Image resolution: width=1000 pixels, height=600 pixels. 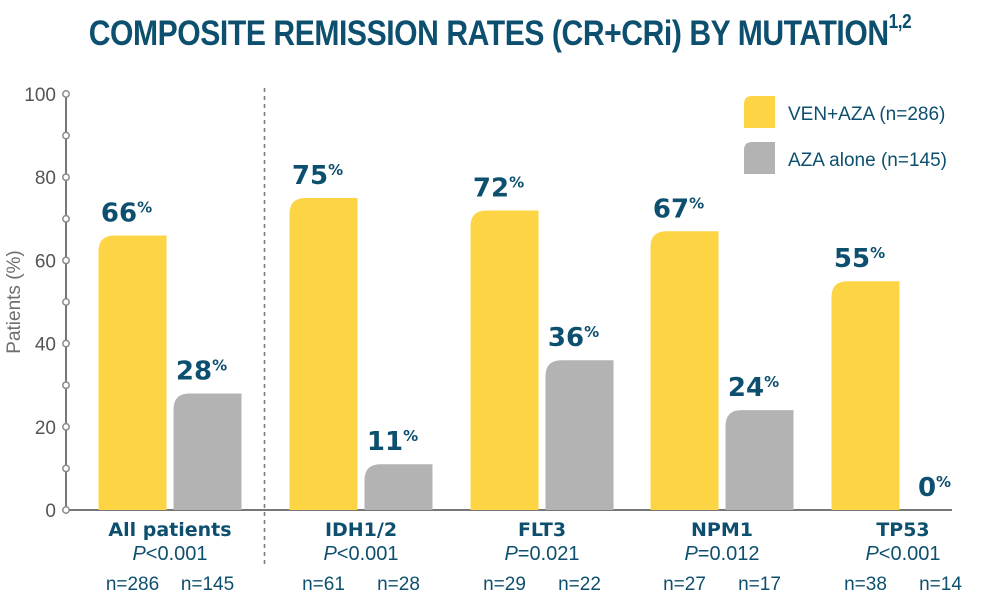 What do you see at coordinates (50, 511) in the screenshot?
I see `y-tick-label: 0` at bounding box center [50, 511].